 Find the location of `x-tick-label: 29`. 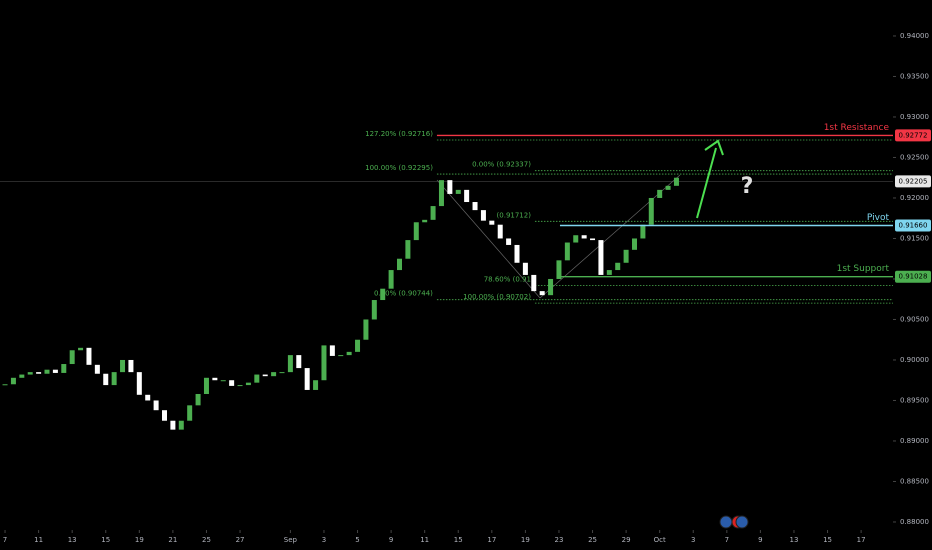

x-tick-label: 29 is located at coordinates (626, 540).